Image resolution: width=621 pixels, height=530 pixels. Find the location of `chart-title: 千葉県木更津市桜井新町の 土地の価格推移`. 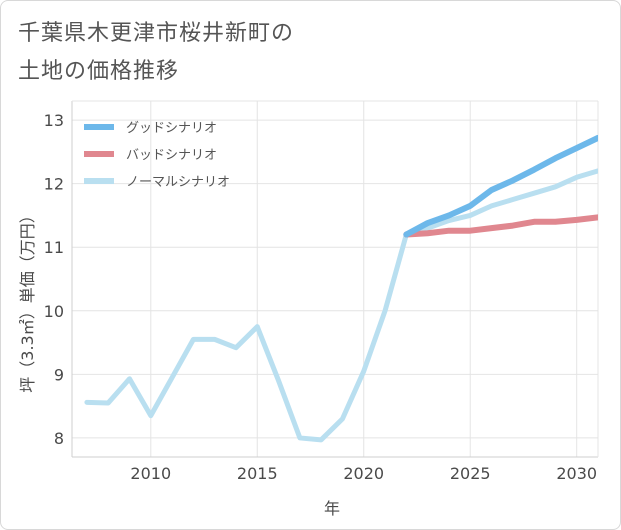

chart-title: 千葉県木更津市桜井新町の 土地の価格推移 is located at coordinates (198, 53).